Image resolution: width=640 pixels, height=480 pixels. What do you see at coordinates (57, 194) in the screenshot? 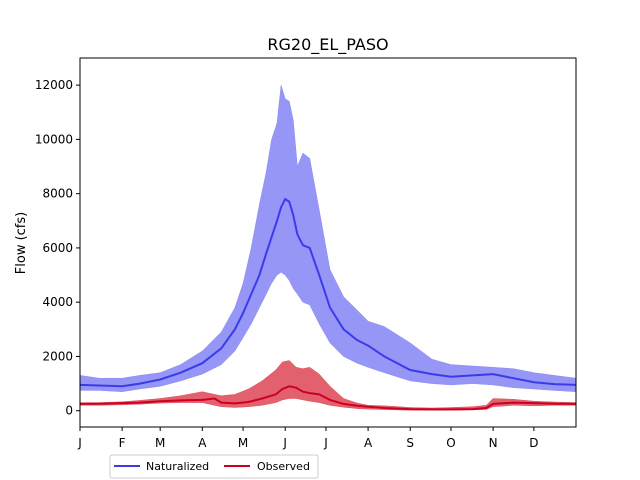
I see `y-tick-label: 8000` at bounding box center [57, 194].